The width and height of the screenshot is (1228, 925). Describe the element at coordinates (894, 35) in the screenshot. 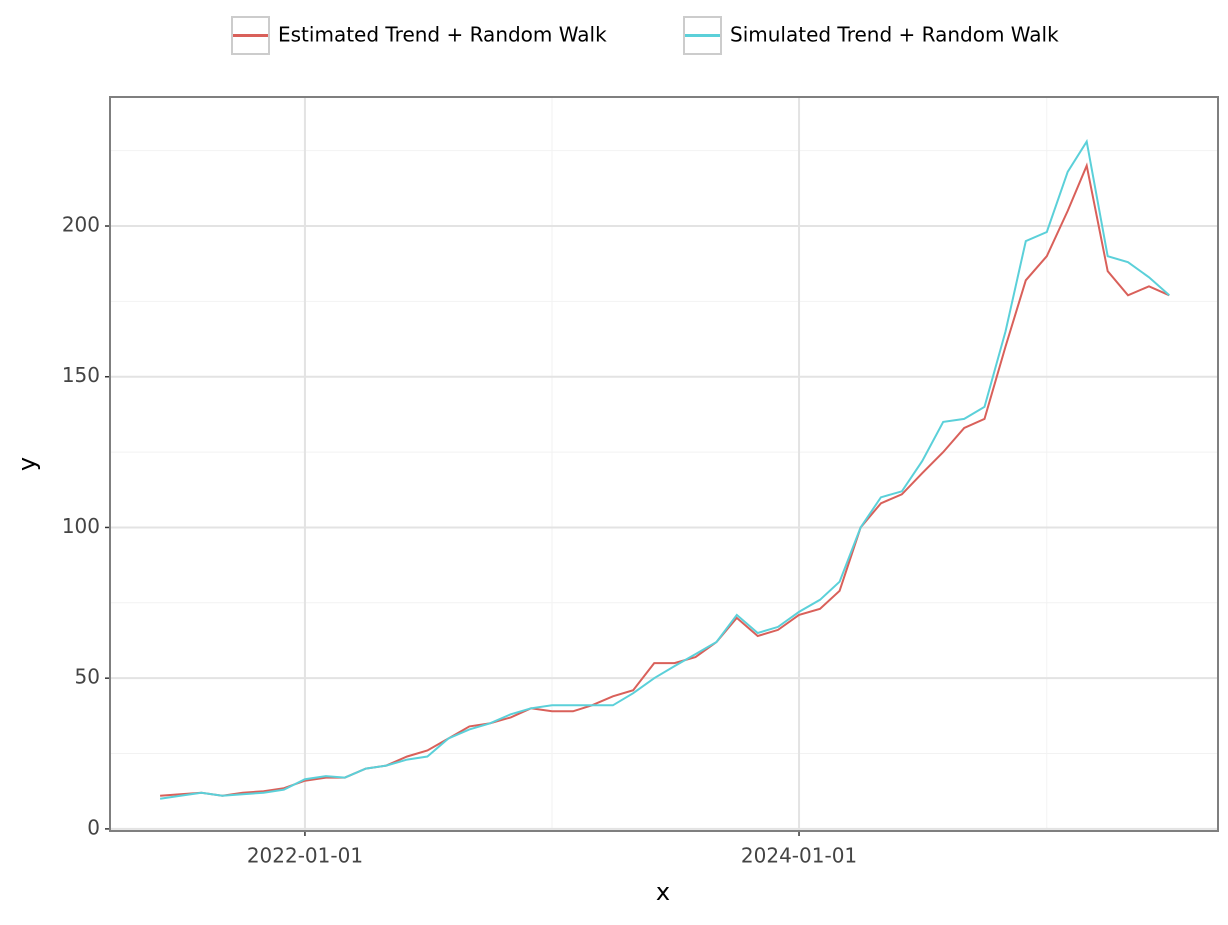

I see `legend-label: Simulated Trend + Random Walk` at that location.